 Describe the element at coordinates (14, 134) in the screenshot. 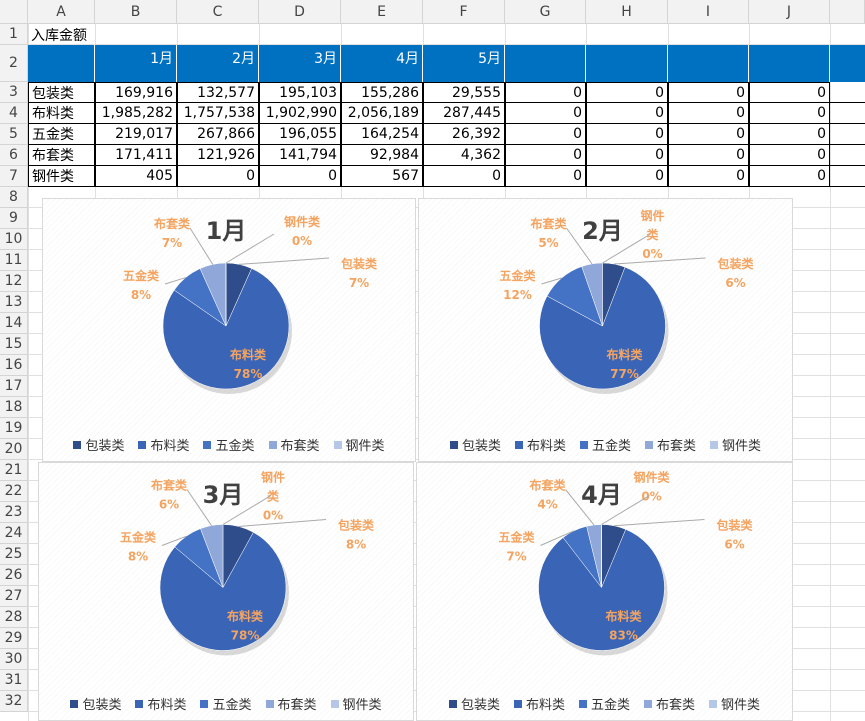

I see `row-header-5: 5` at that location.